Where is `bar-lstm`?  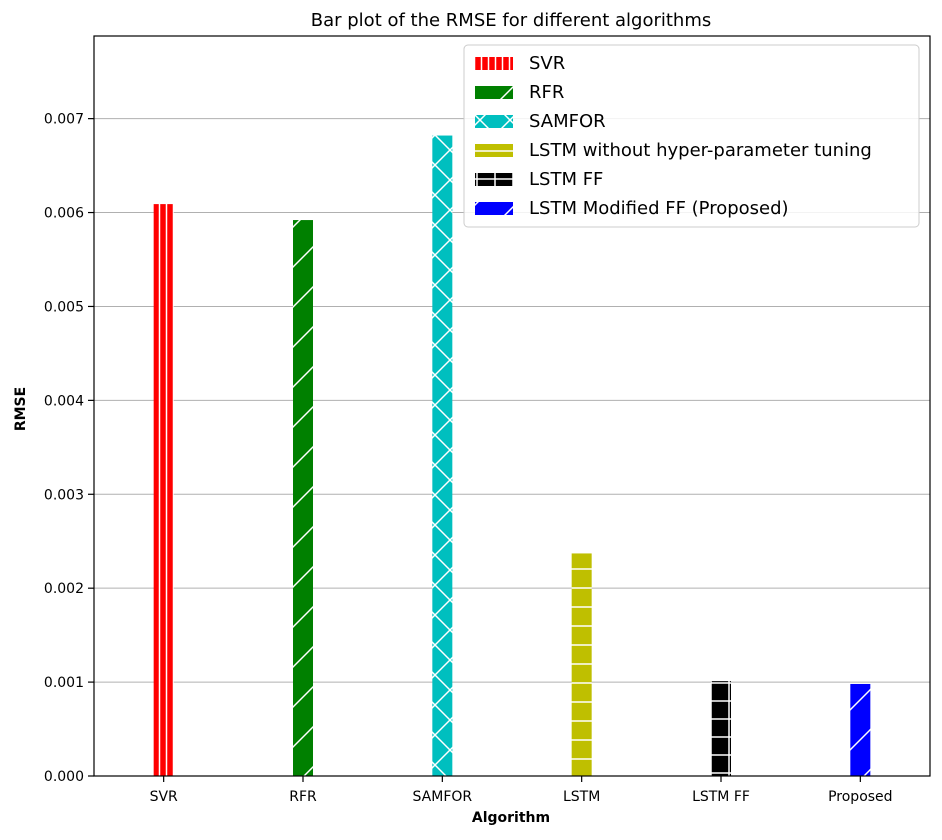 bar-lstm is located at coordinates (581, 664).